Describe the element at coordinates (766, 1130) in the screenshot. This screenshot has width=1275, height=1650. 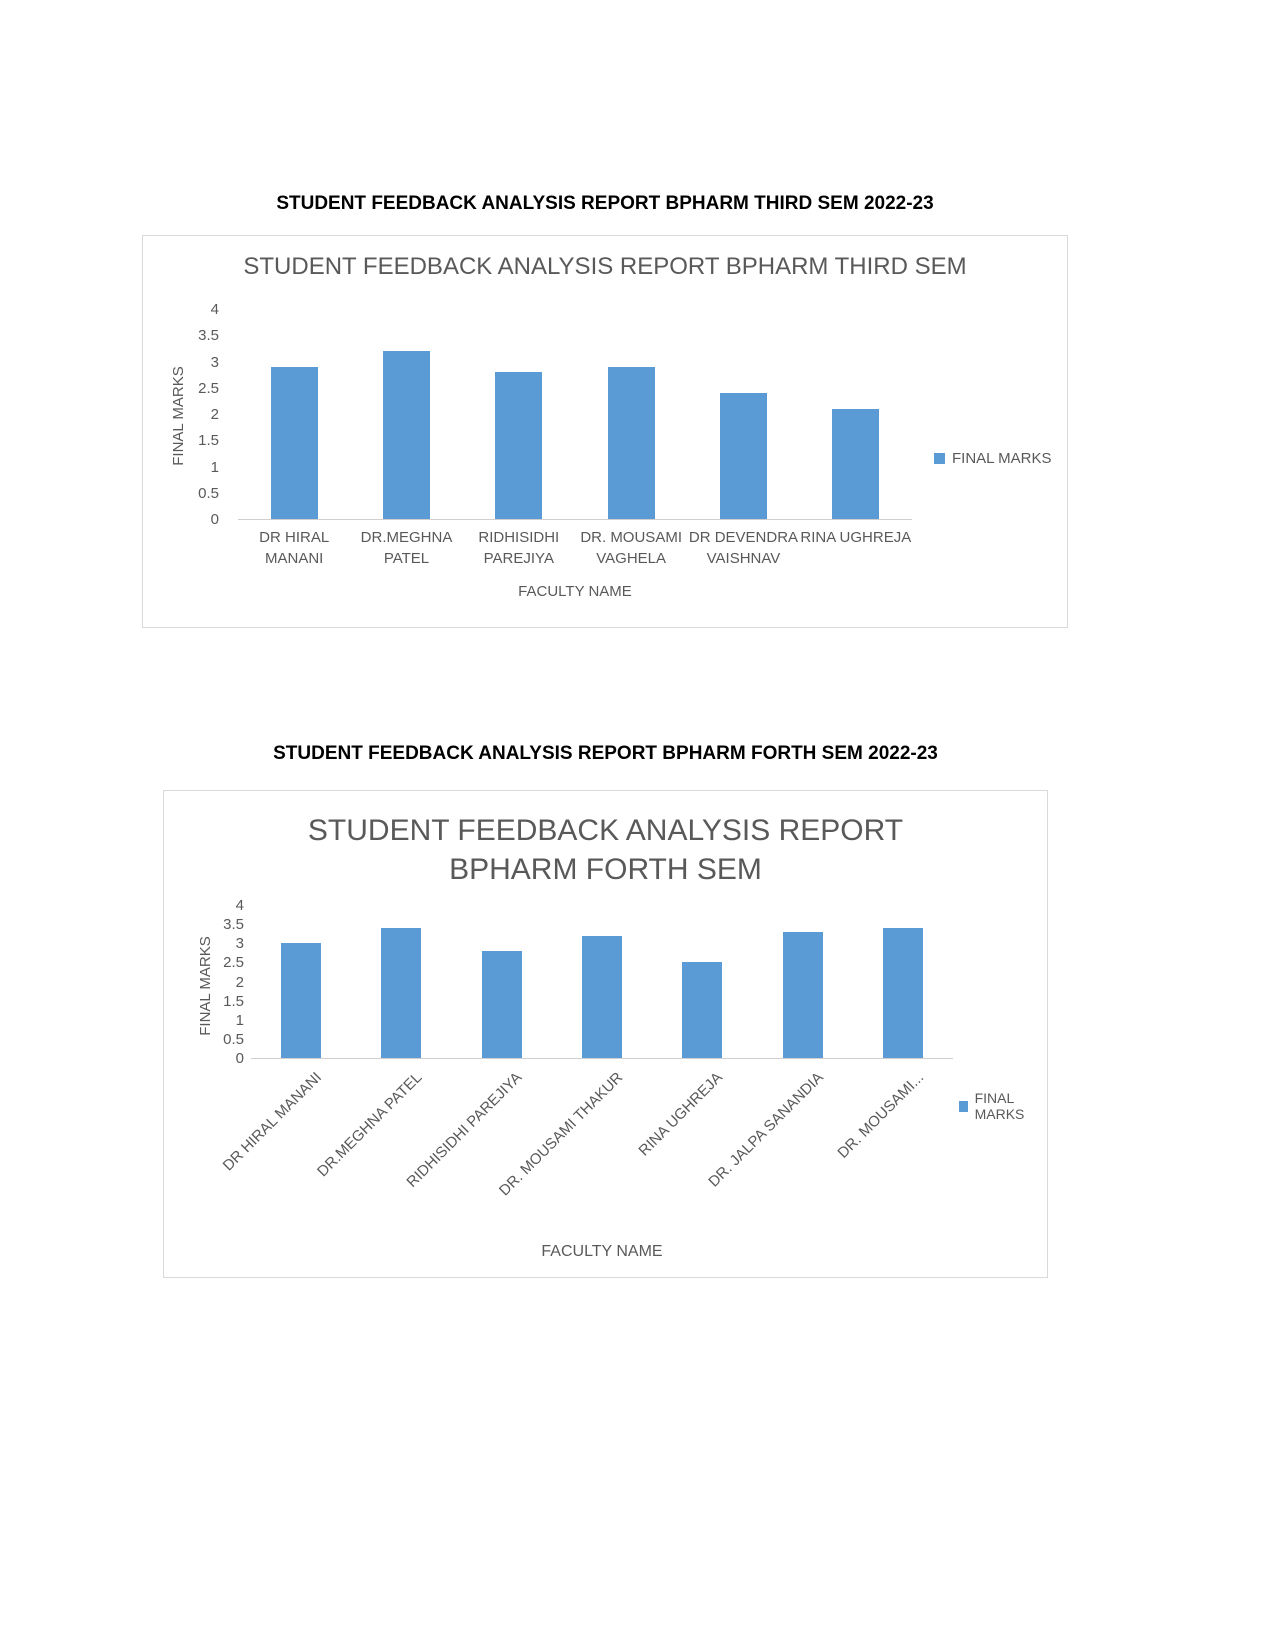
I see `x-category-label: DR. JALPA SANANDIA` at that location.